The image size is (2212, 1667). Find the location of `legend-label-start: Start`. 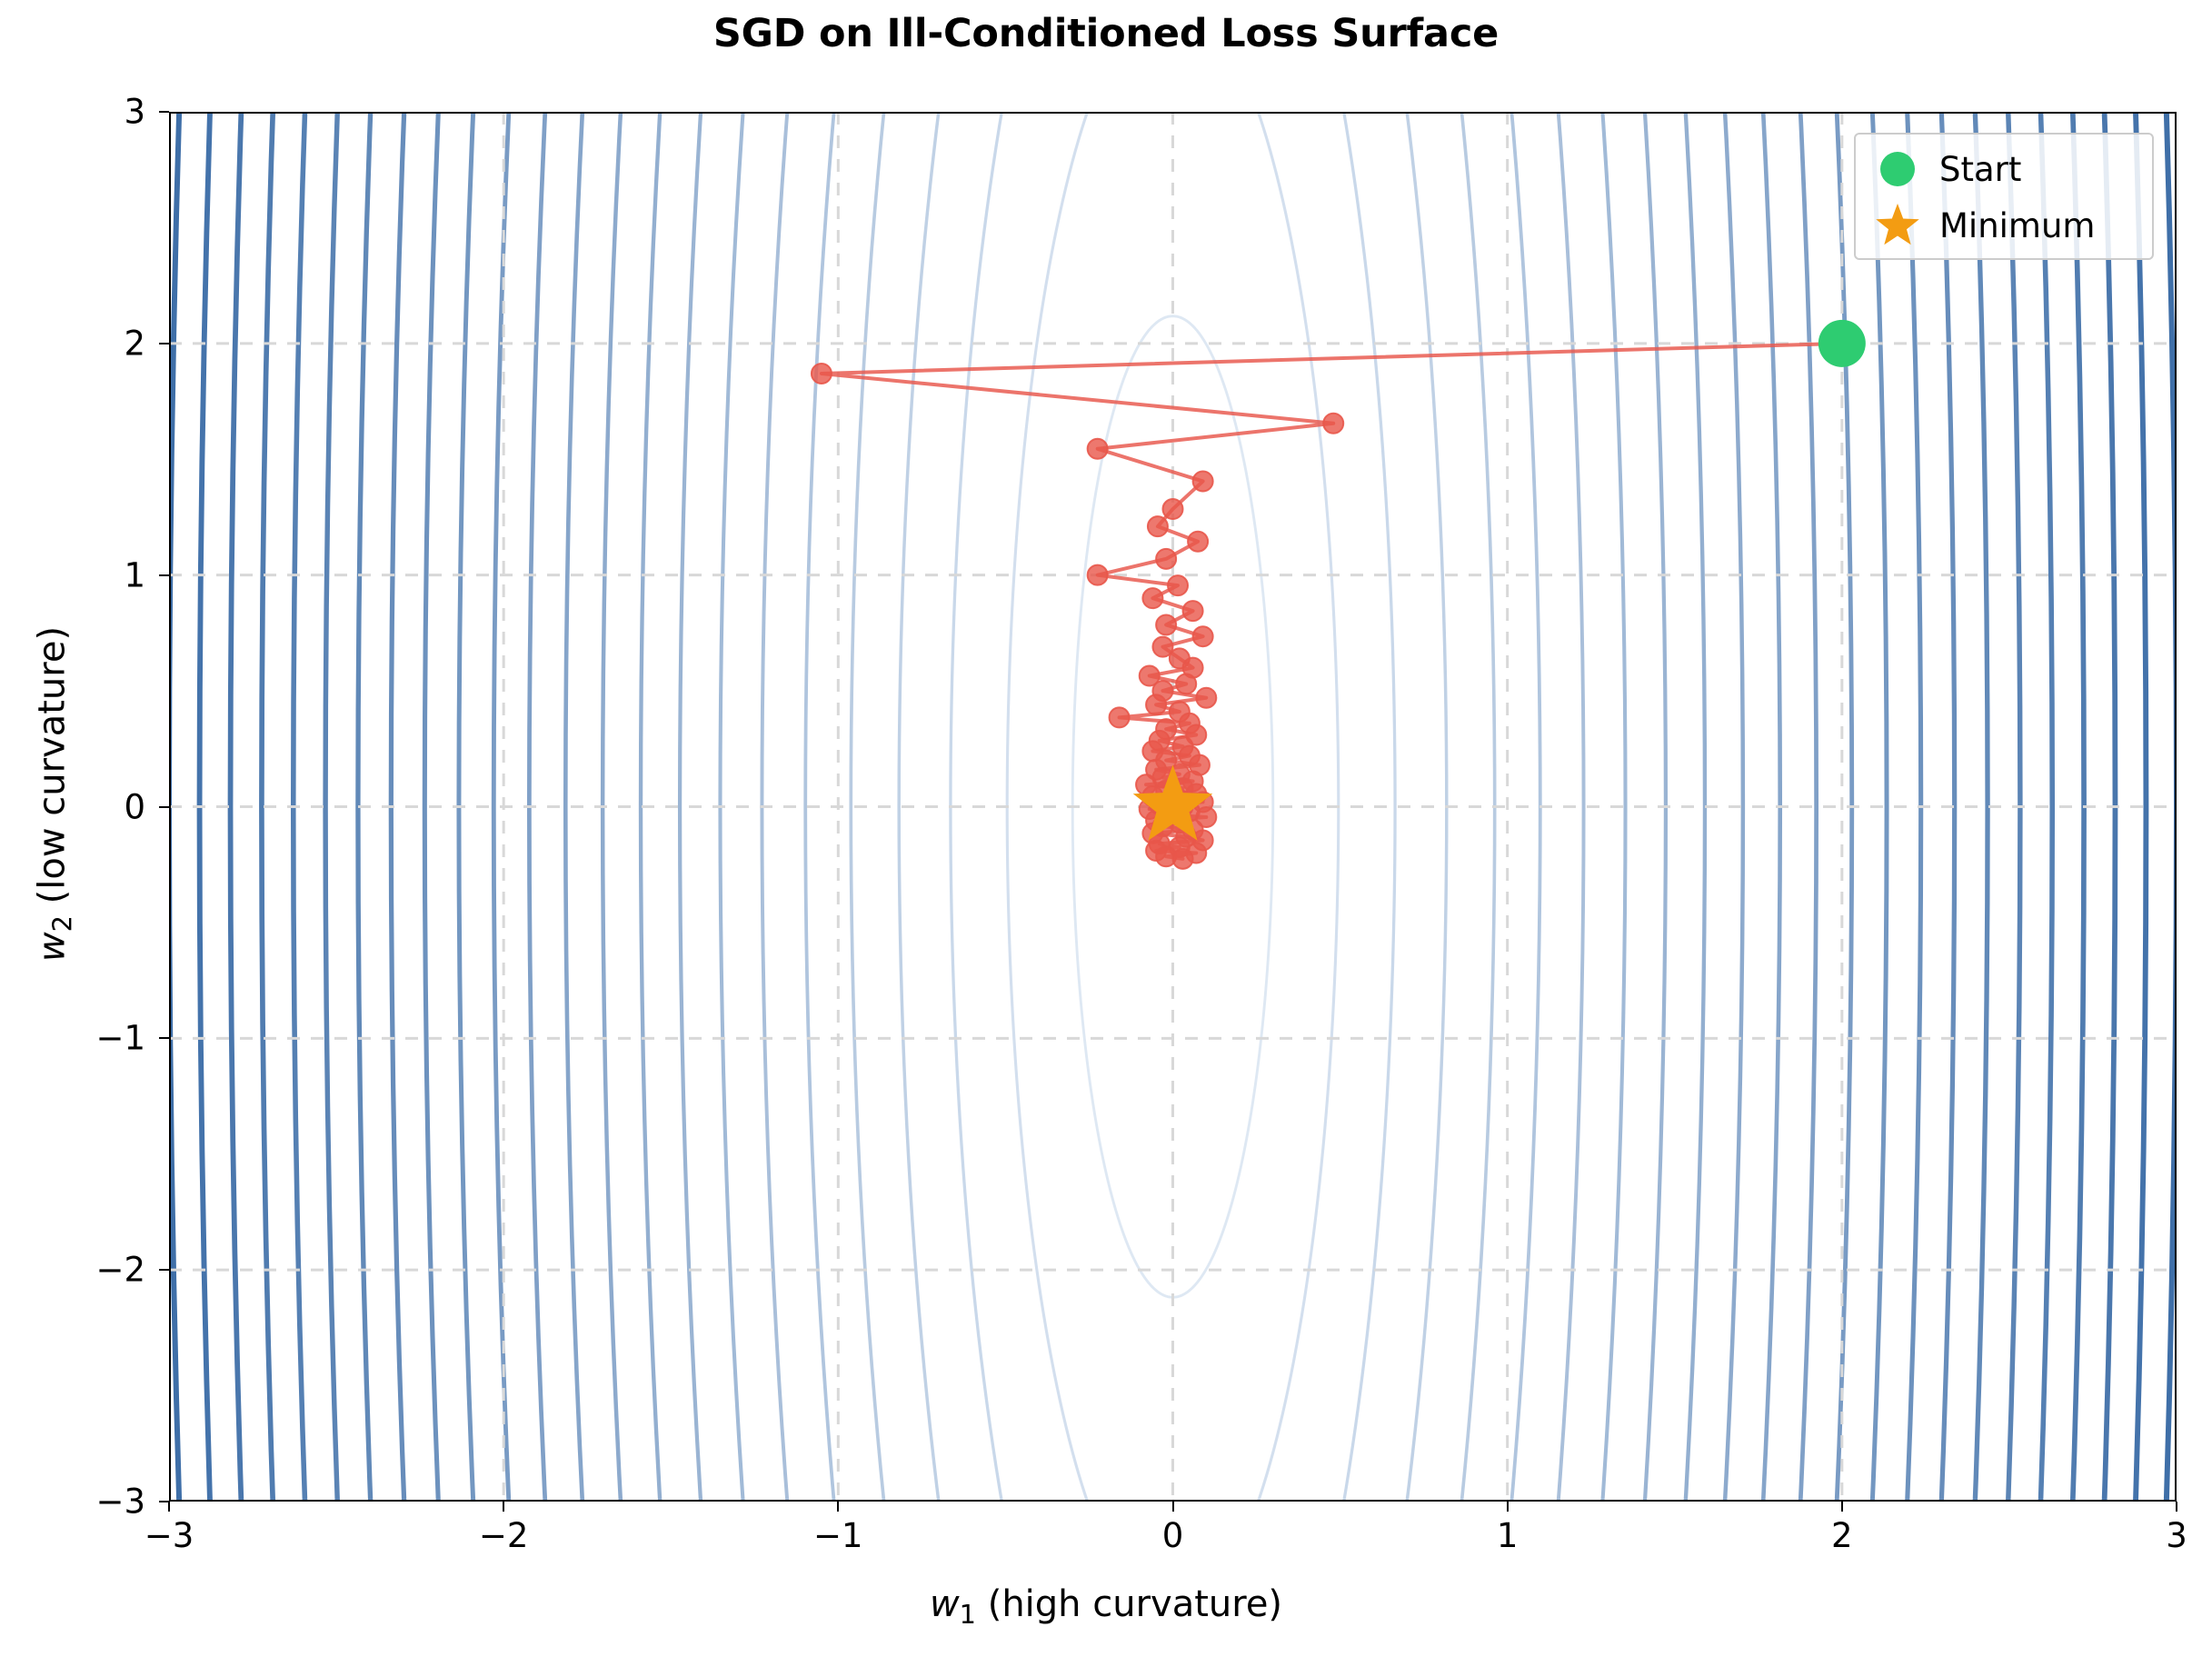

legend-label-start: Start is located at coordinates (1980, 169).